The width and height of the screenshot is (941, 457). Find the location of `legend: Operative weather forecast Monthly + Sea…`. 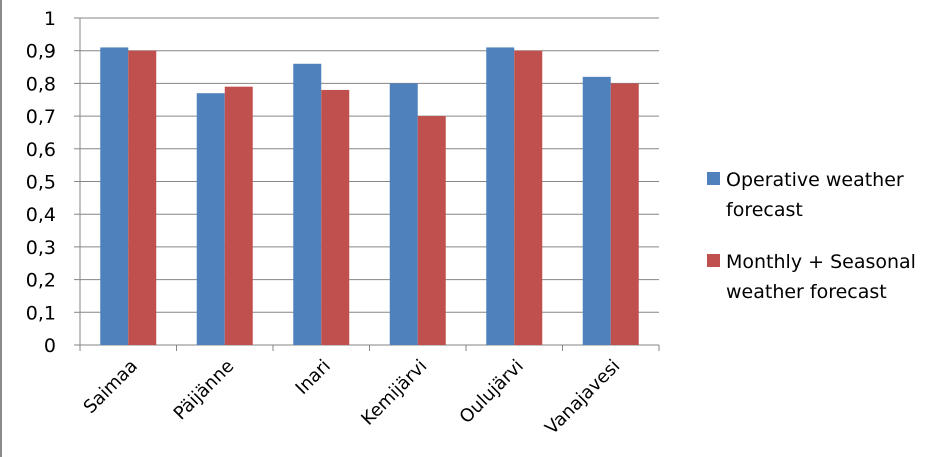

legend: Operative weather forecast Monthly + Sea… is located at coordinates (811, 236).